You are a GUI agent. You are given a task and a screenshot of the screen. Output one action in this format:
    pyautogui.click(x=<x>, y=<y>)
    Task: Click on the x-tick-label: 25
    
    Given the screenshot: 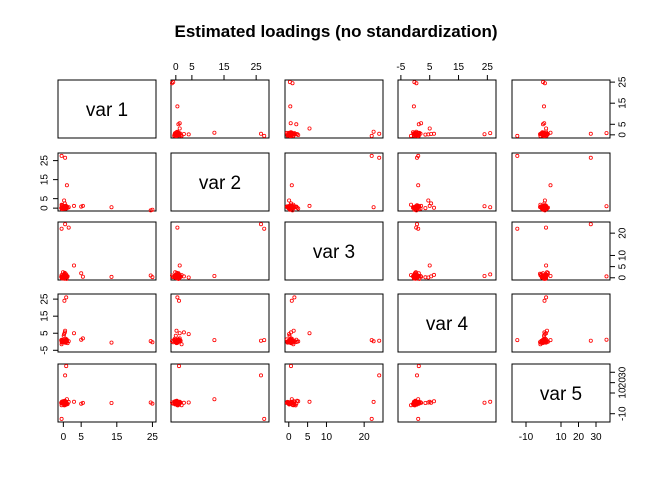 What is the action you would take?
    pyautogui.click(x=257, y=67)
    